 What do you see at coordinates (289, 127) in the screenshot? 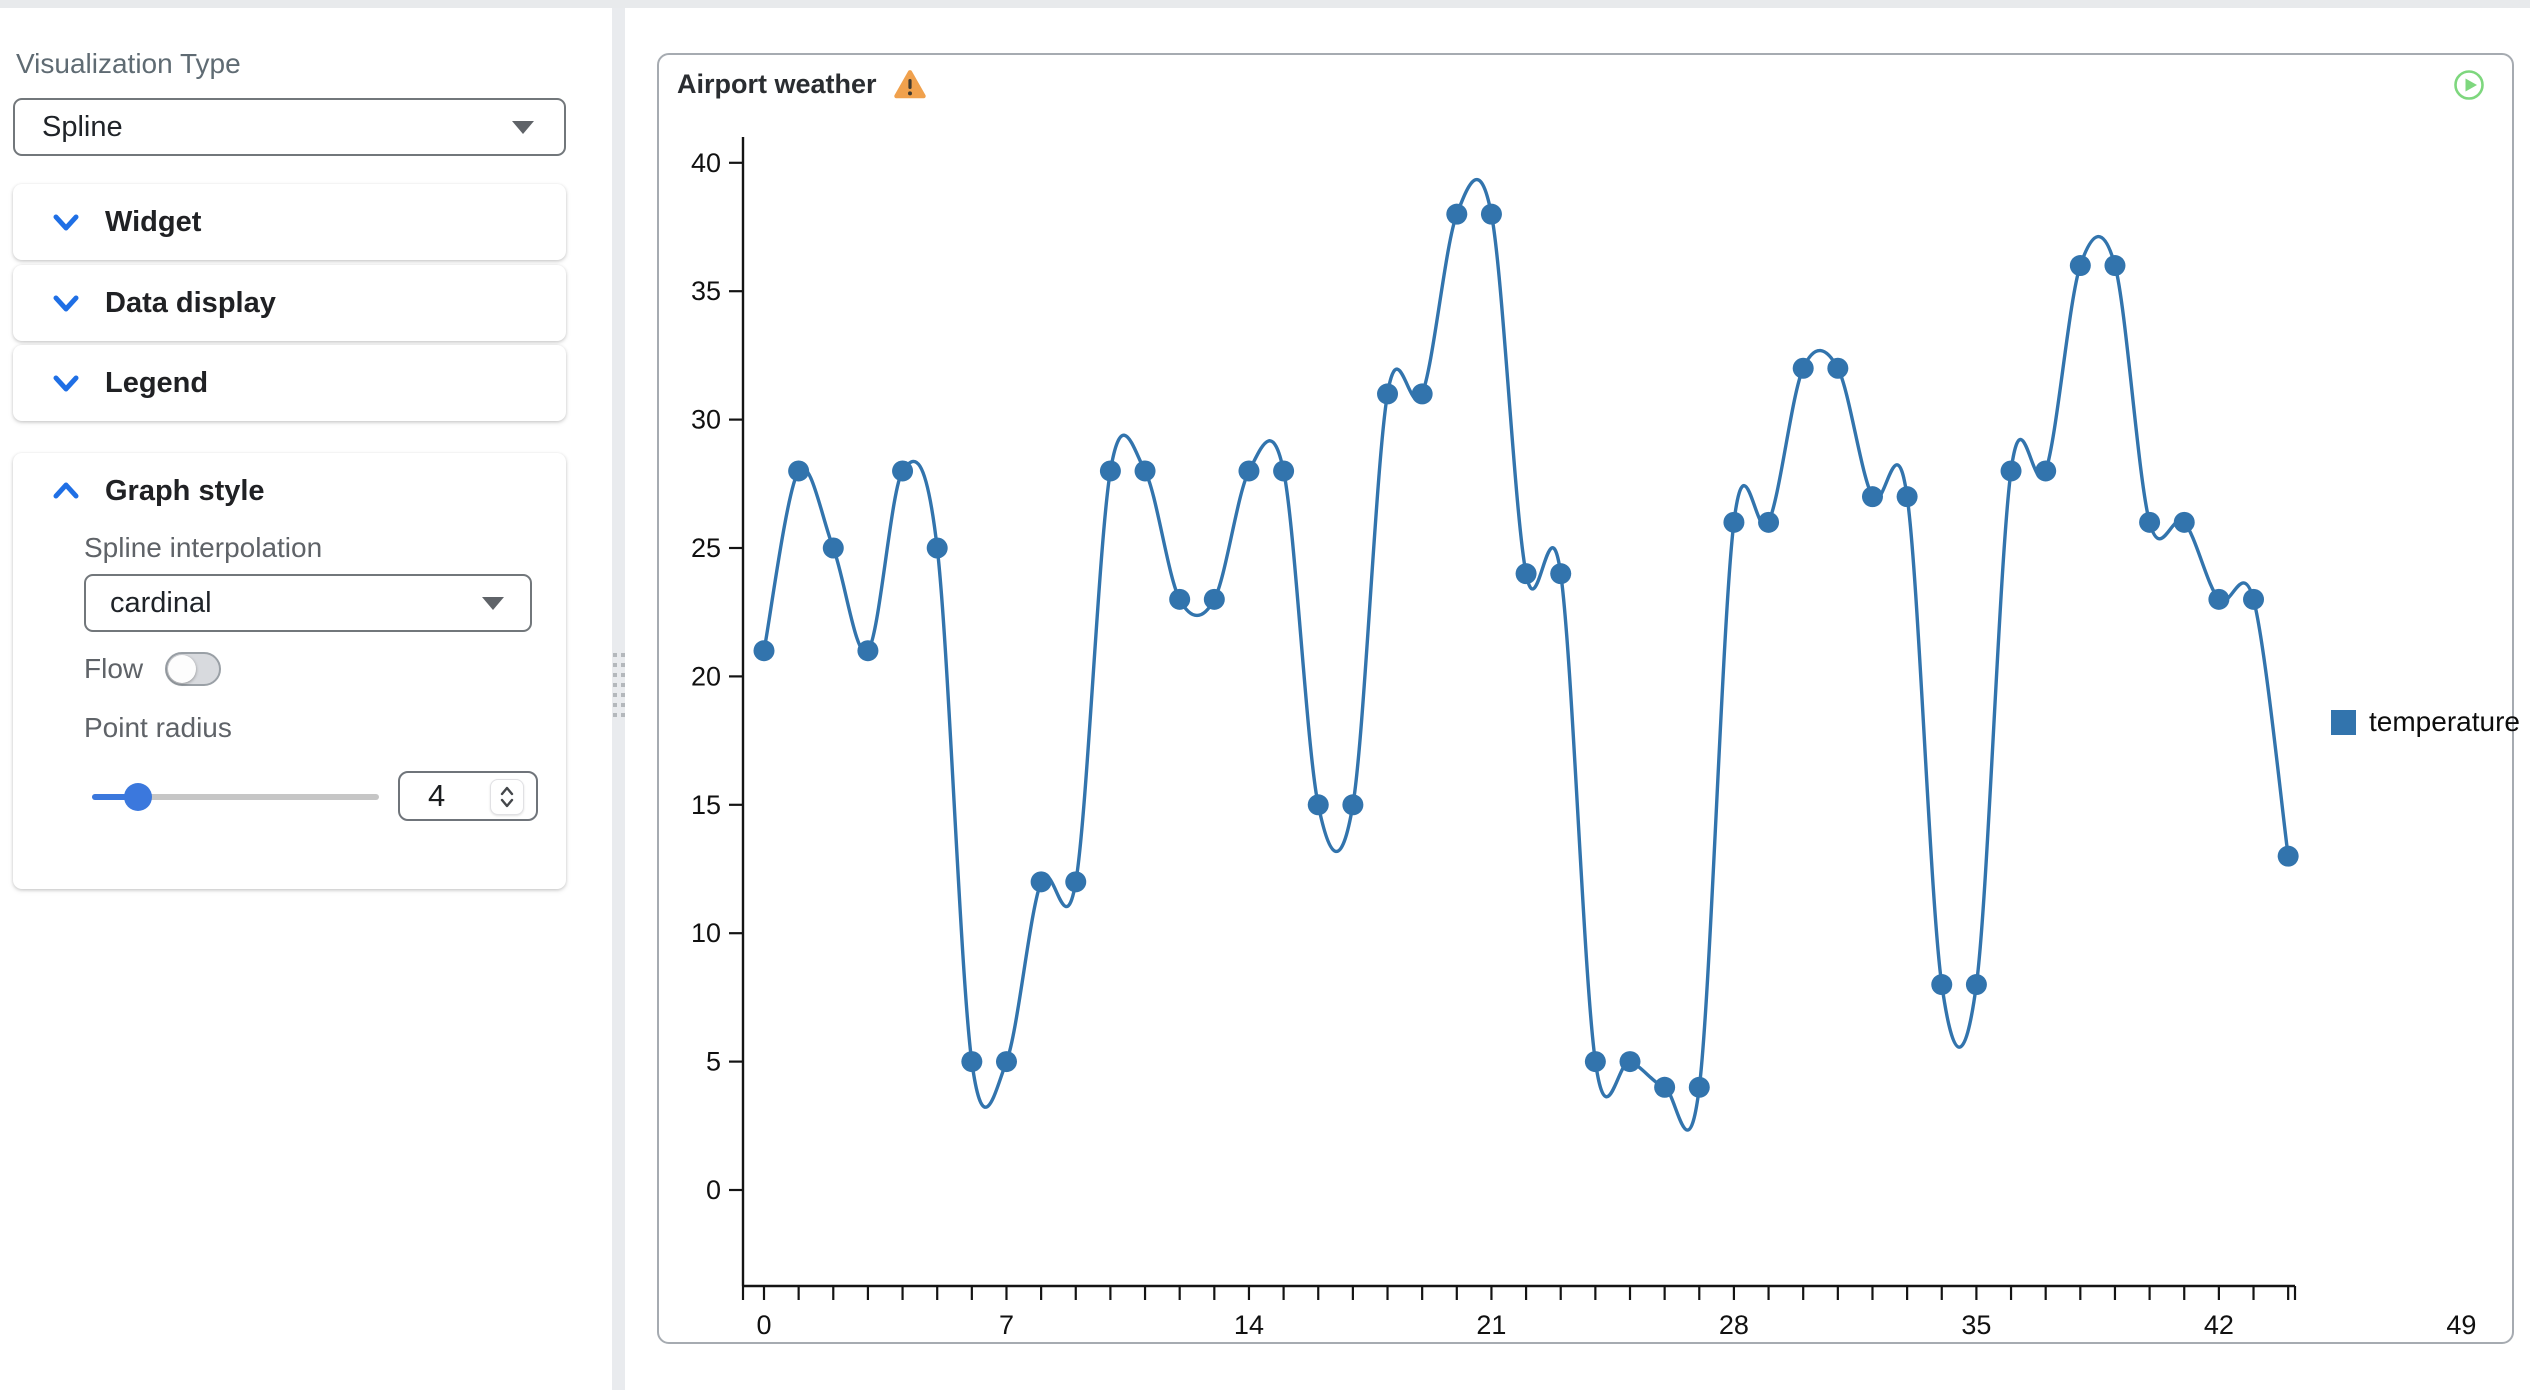
I see `visualization-type-select: Spline` at bounding box center [289, 127].